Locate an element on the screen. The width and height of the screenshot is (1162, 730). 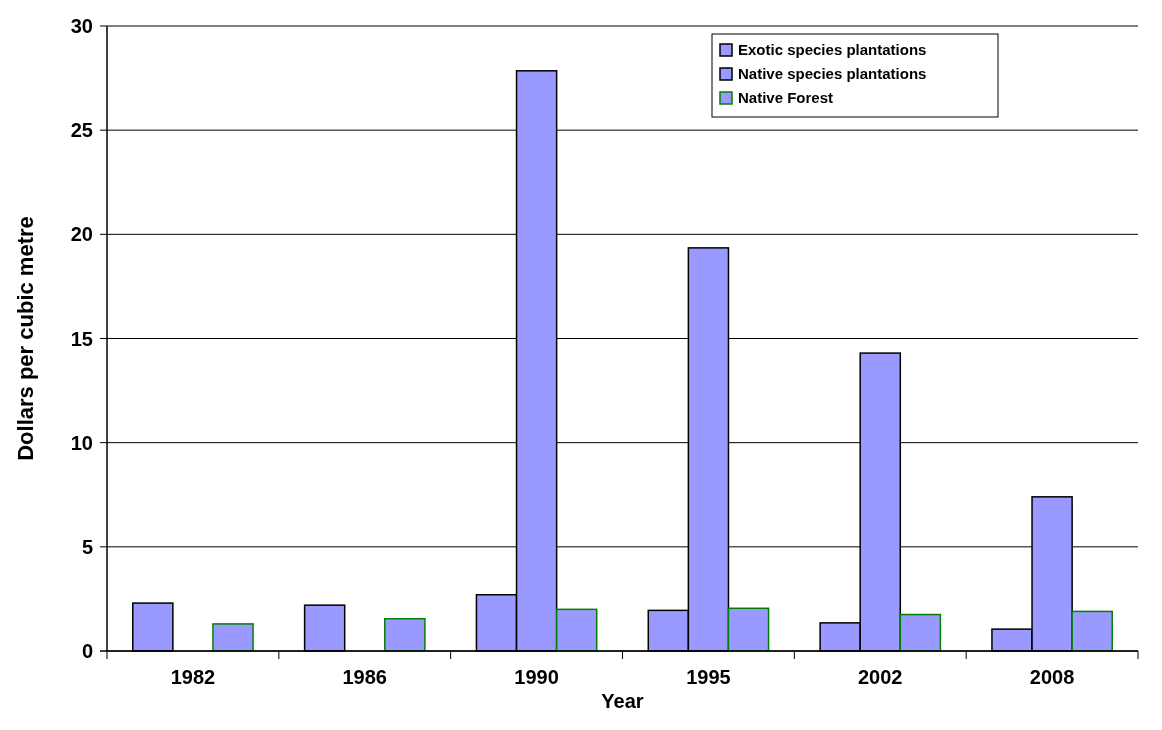
x-tick-label: 2002 is located at coordinates (880, 677).